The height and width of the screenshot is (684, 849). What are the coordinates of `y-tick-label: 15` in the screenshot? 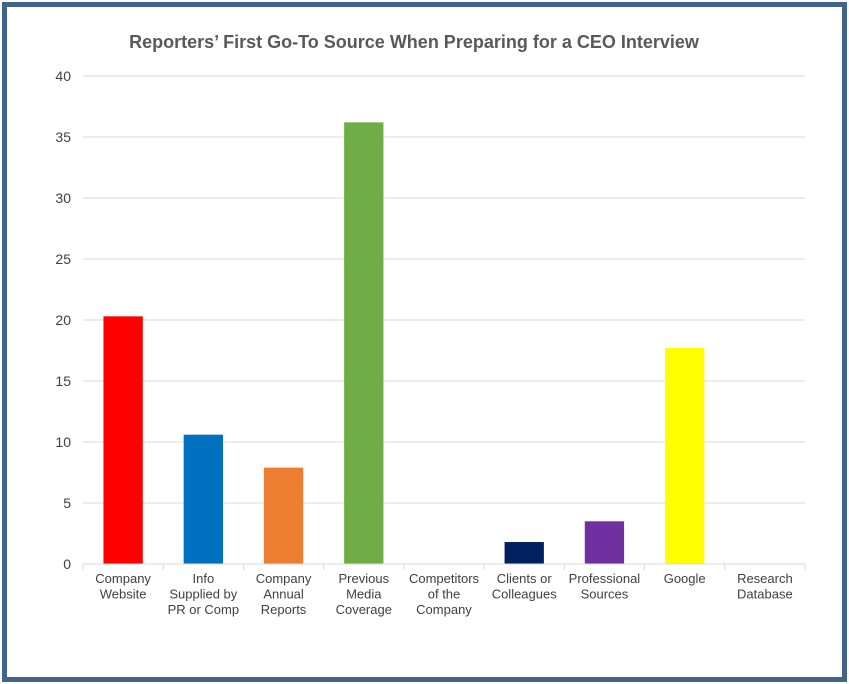 It's located at (63, 381).